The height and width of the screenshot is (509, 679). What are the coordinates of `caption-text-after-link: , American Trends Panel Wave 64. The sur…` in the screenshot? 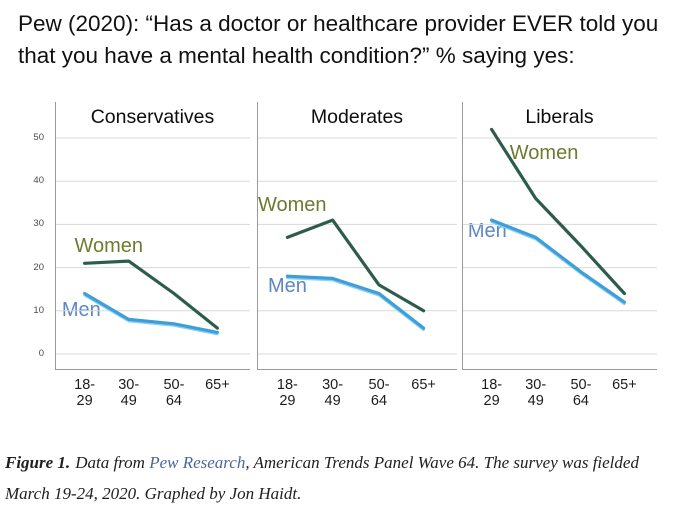 It's located at (322, 478).